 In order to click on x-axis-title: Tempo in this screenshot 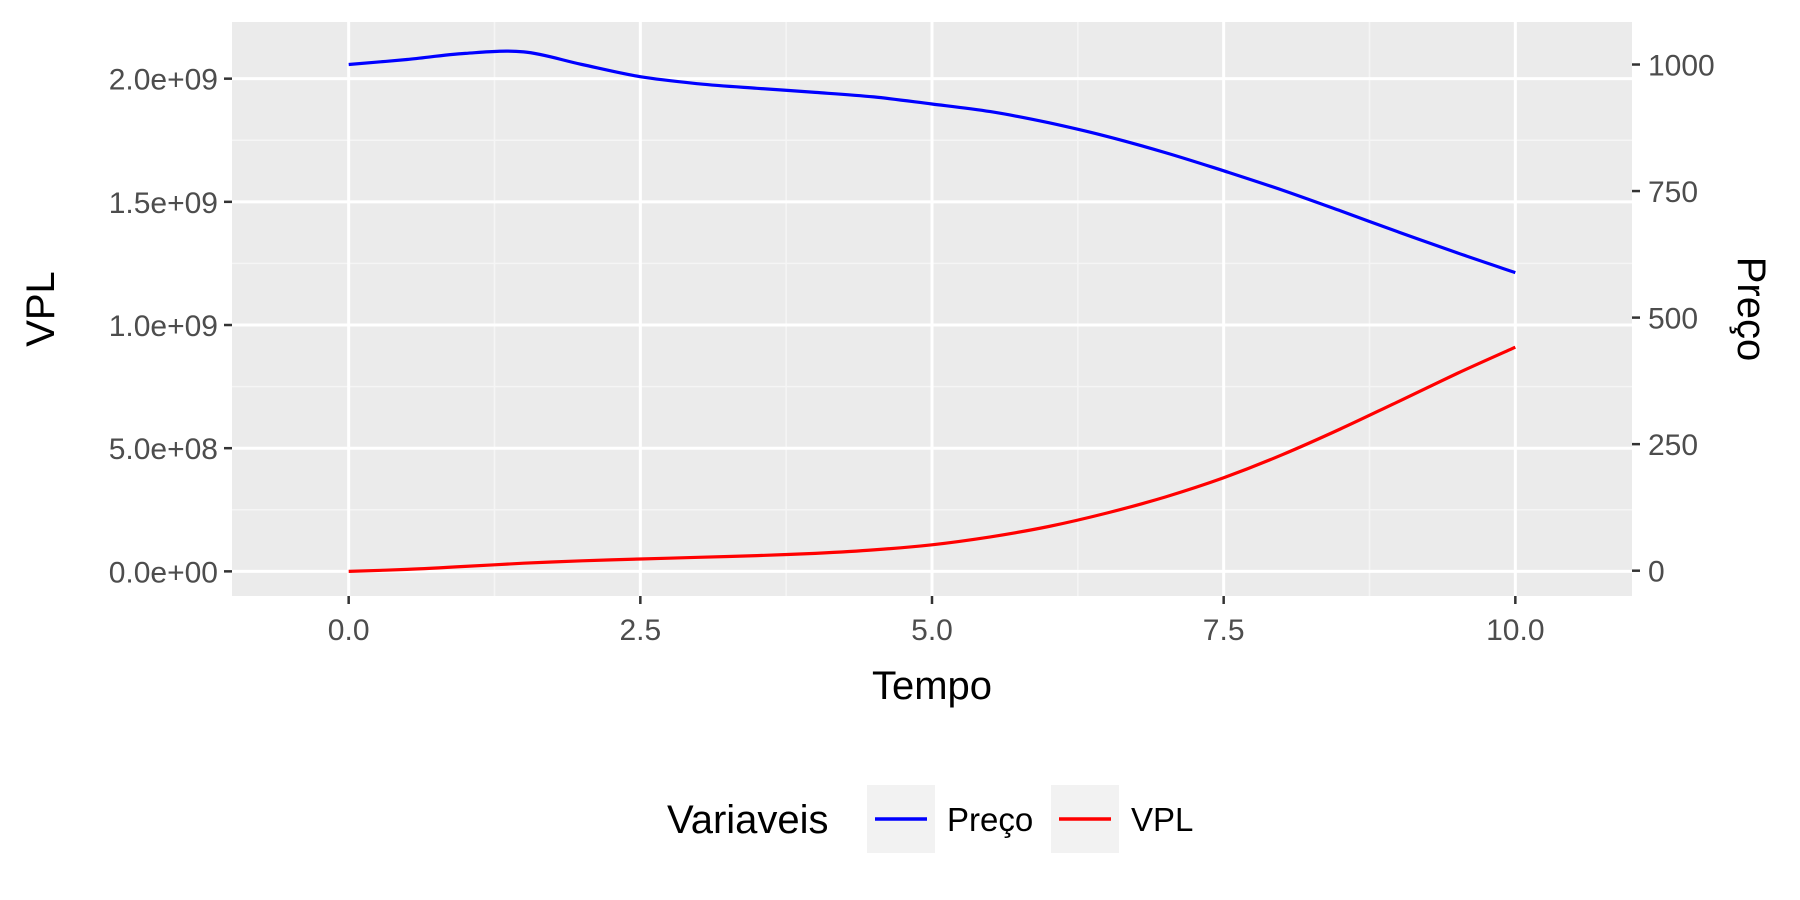, I will do `click(932, 686)`.